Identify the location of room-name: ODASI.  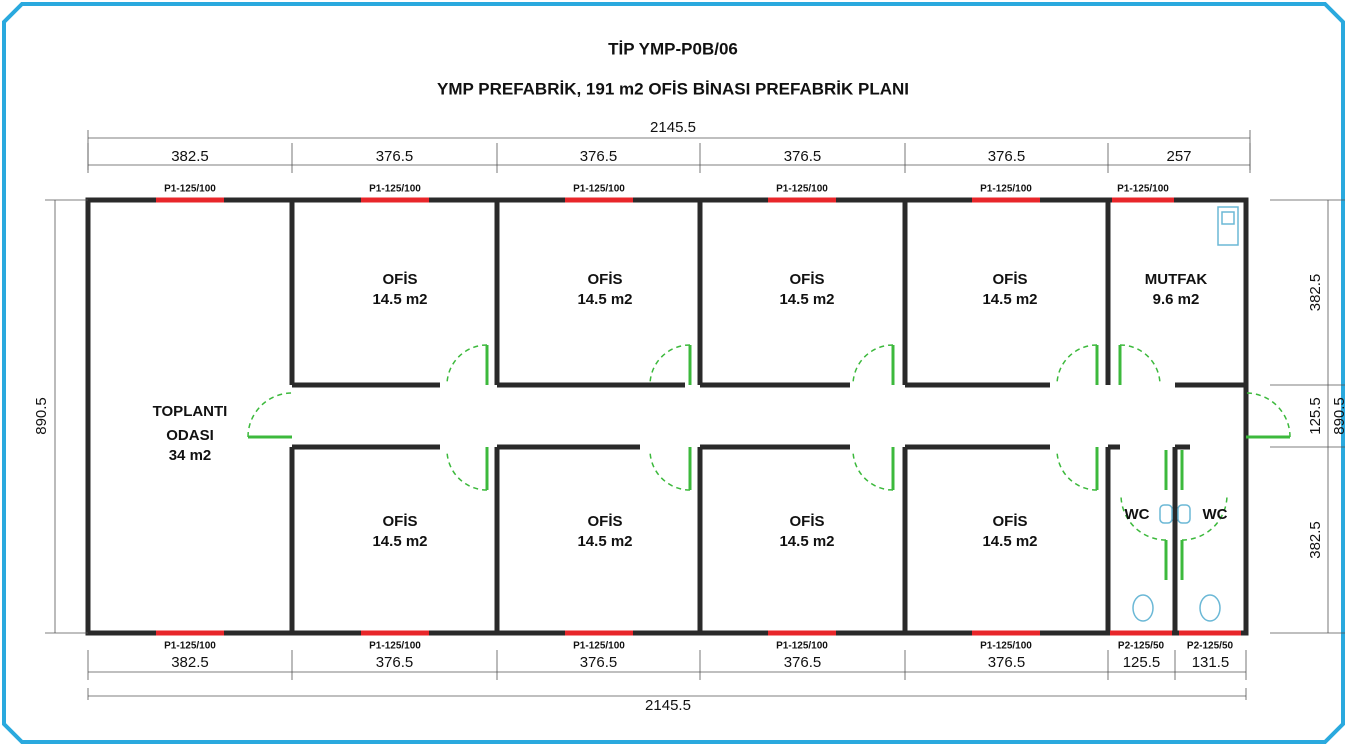
(190, 435).